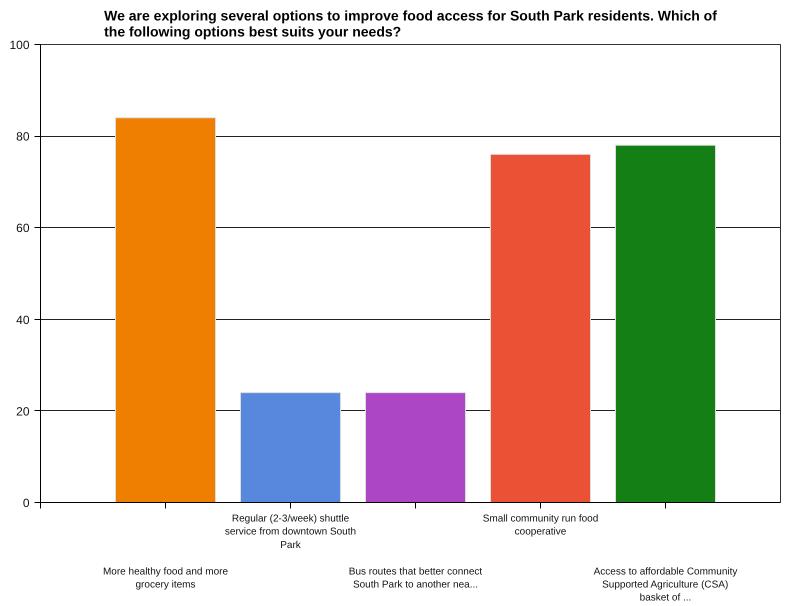 Image resolution: width=790 pixels, height=606 pixels. Describe the element at coordinates (290, 532) in the screenshot. I see `x-tick-label: Regular (2-3/week) shuttle service from downtown South Park` at that location.